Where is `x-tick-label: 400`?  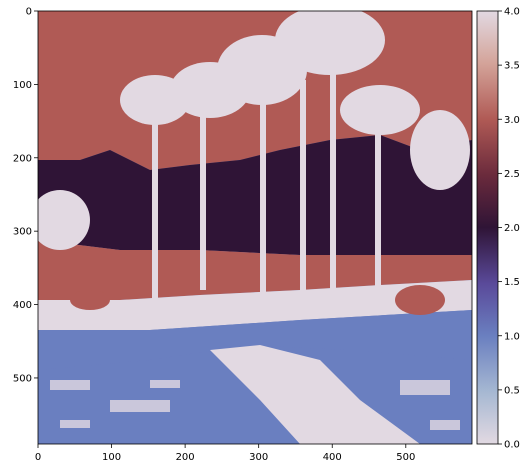 x-tick-label: 400 is located at coordinates (332, 457).